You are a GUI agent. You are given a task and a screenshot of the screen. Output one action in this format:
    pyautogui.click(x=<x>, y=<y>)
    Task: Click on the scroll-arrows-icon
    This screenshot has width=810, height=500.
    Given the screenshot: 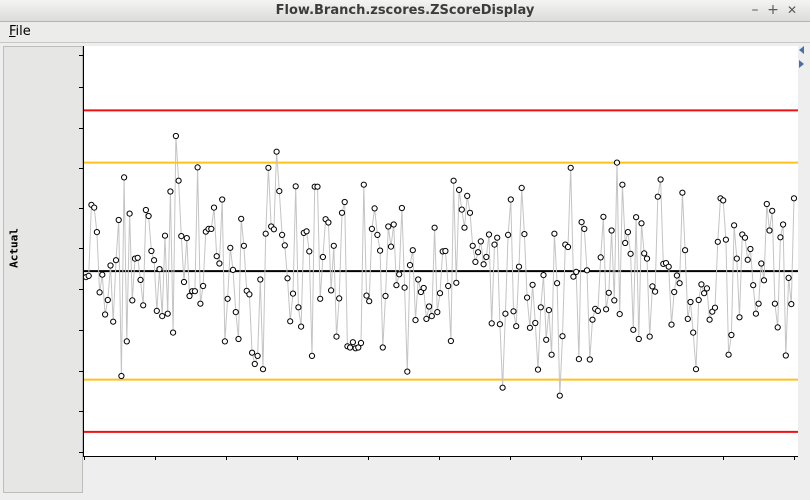 What is the action you would take?
    pyautogui.click(x=802, y=59)
    